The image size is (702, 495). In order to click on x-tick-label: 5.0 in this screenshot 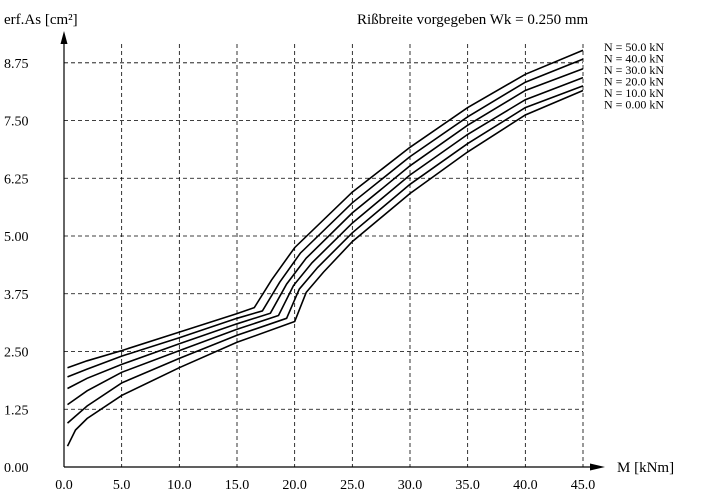, I will do `click(122, 485)`.